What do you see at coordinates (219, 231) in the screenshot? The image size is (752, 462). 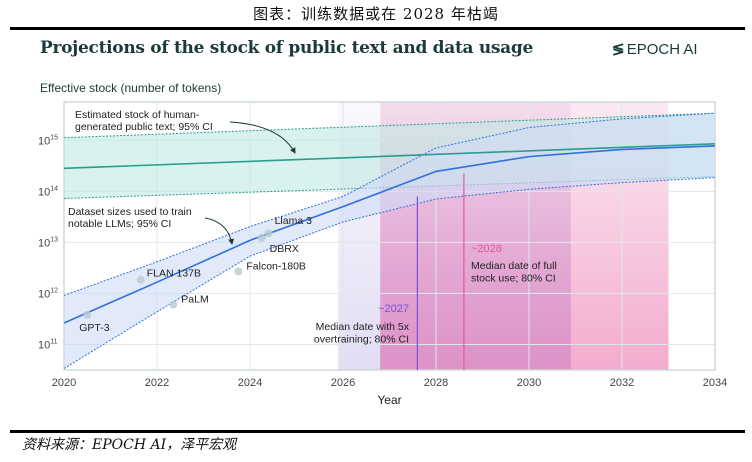 I see `dataset-arrow` at bounding box center [219, 231].